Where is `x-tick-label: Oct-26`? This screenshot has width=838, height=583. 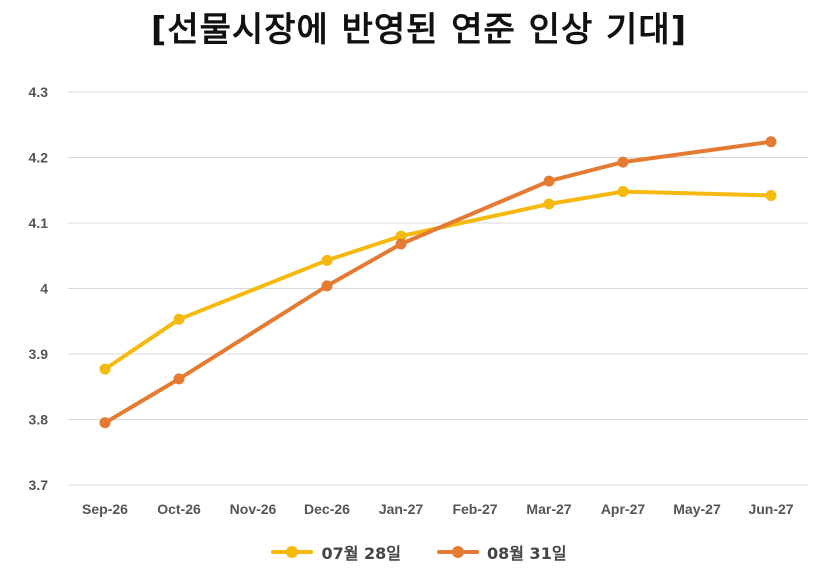 x-tick-label: Oct-26 is located at coordinates (179, 509).